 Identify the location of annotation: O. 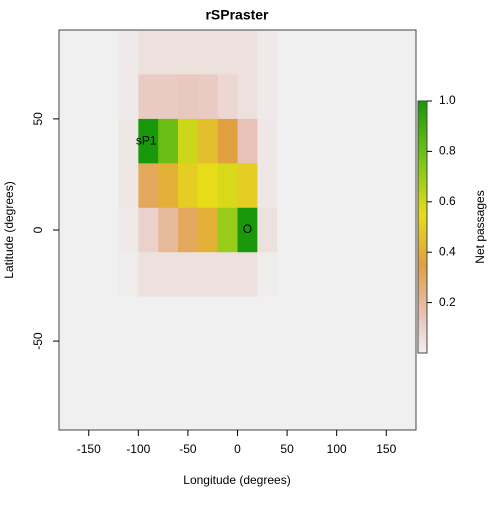
(247, 229).